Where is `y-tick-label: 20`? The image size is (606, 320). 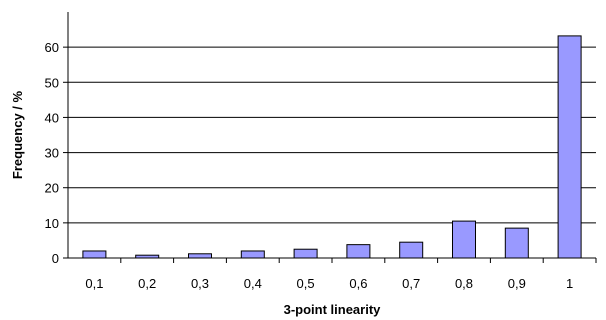 y-tick-label: 20 is located at coordinates (52, 188).